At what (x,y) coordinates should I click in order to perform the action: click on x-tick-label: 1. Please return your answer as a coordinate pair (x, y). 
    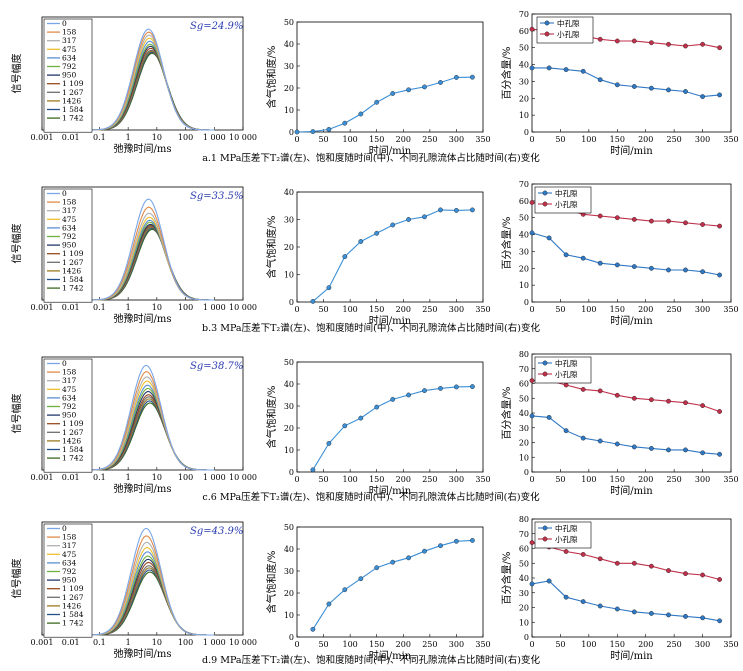
    Looking at the image, I should click on (128, 137).